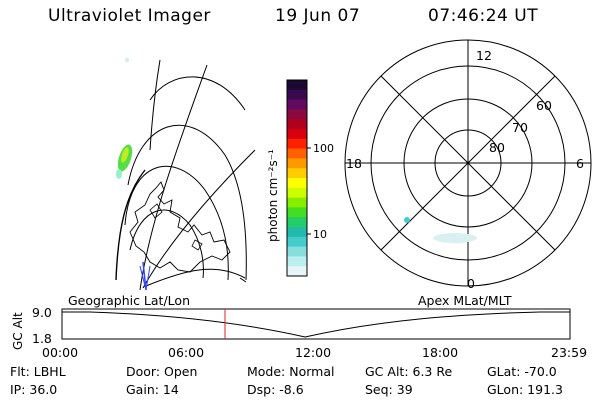 Image resolution: width=600 pixels, height=400 pixels. Describe the element at coordinates (313, 352) in the screenshot. I see `timeline-tick-1200: 12:00` at that location.